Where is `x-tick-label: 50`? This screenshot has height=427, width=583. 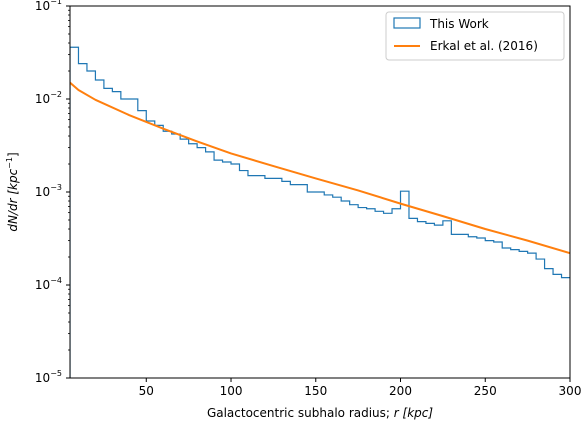
x-tick-label: 50 is located at coordinates (146, 391).